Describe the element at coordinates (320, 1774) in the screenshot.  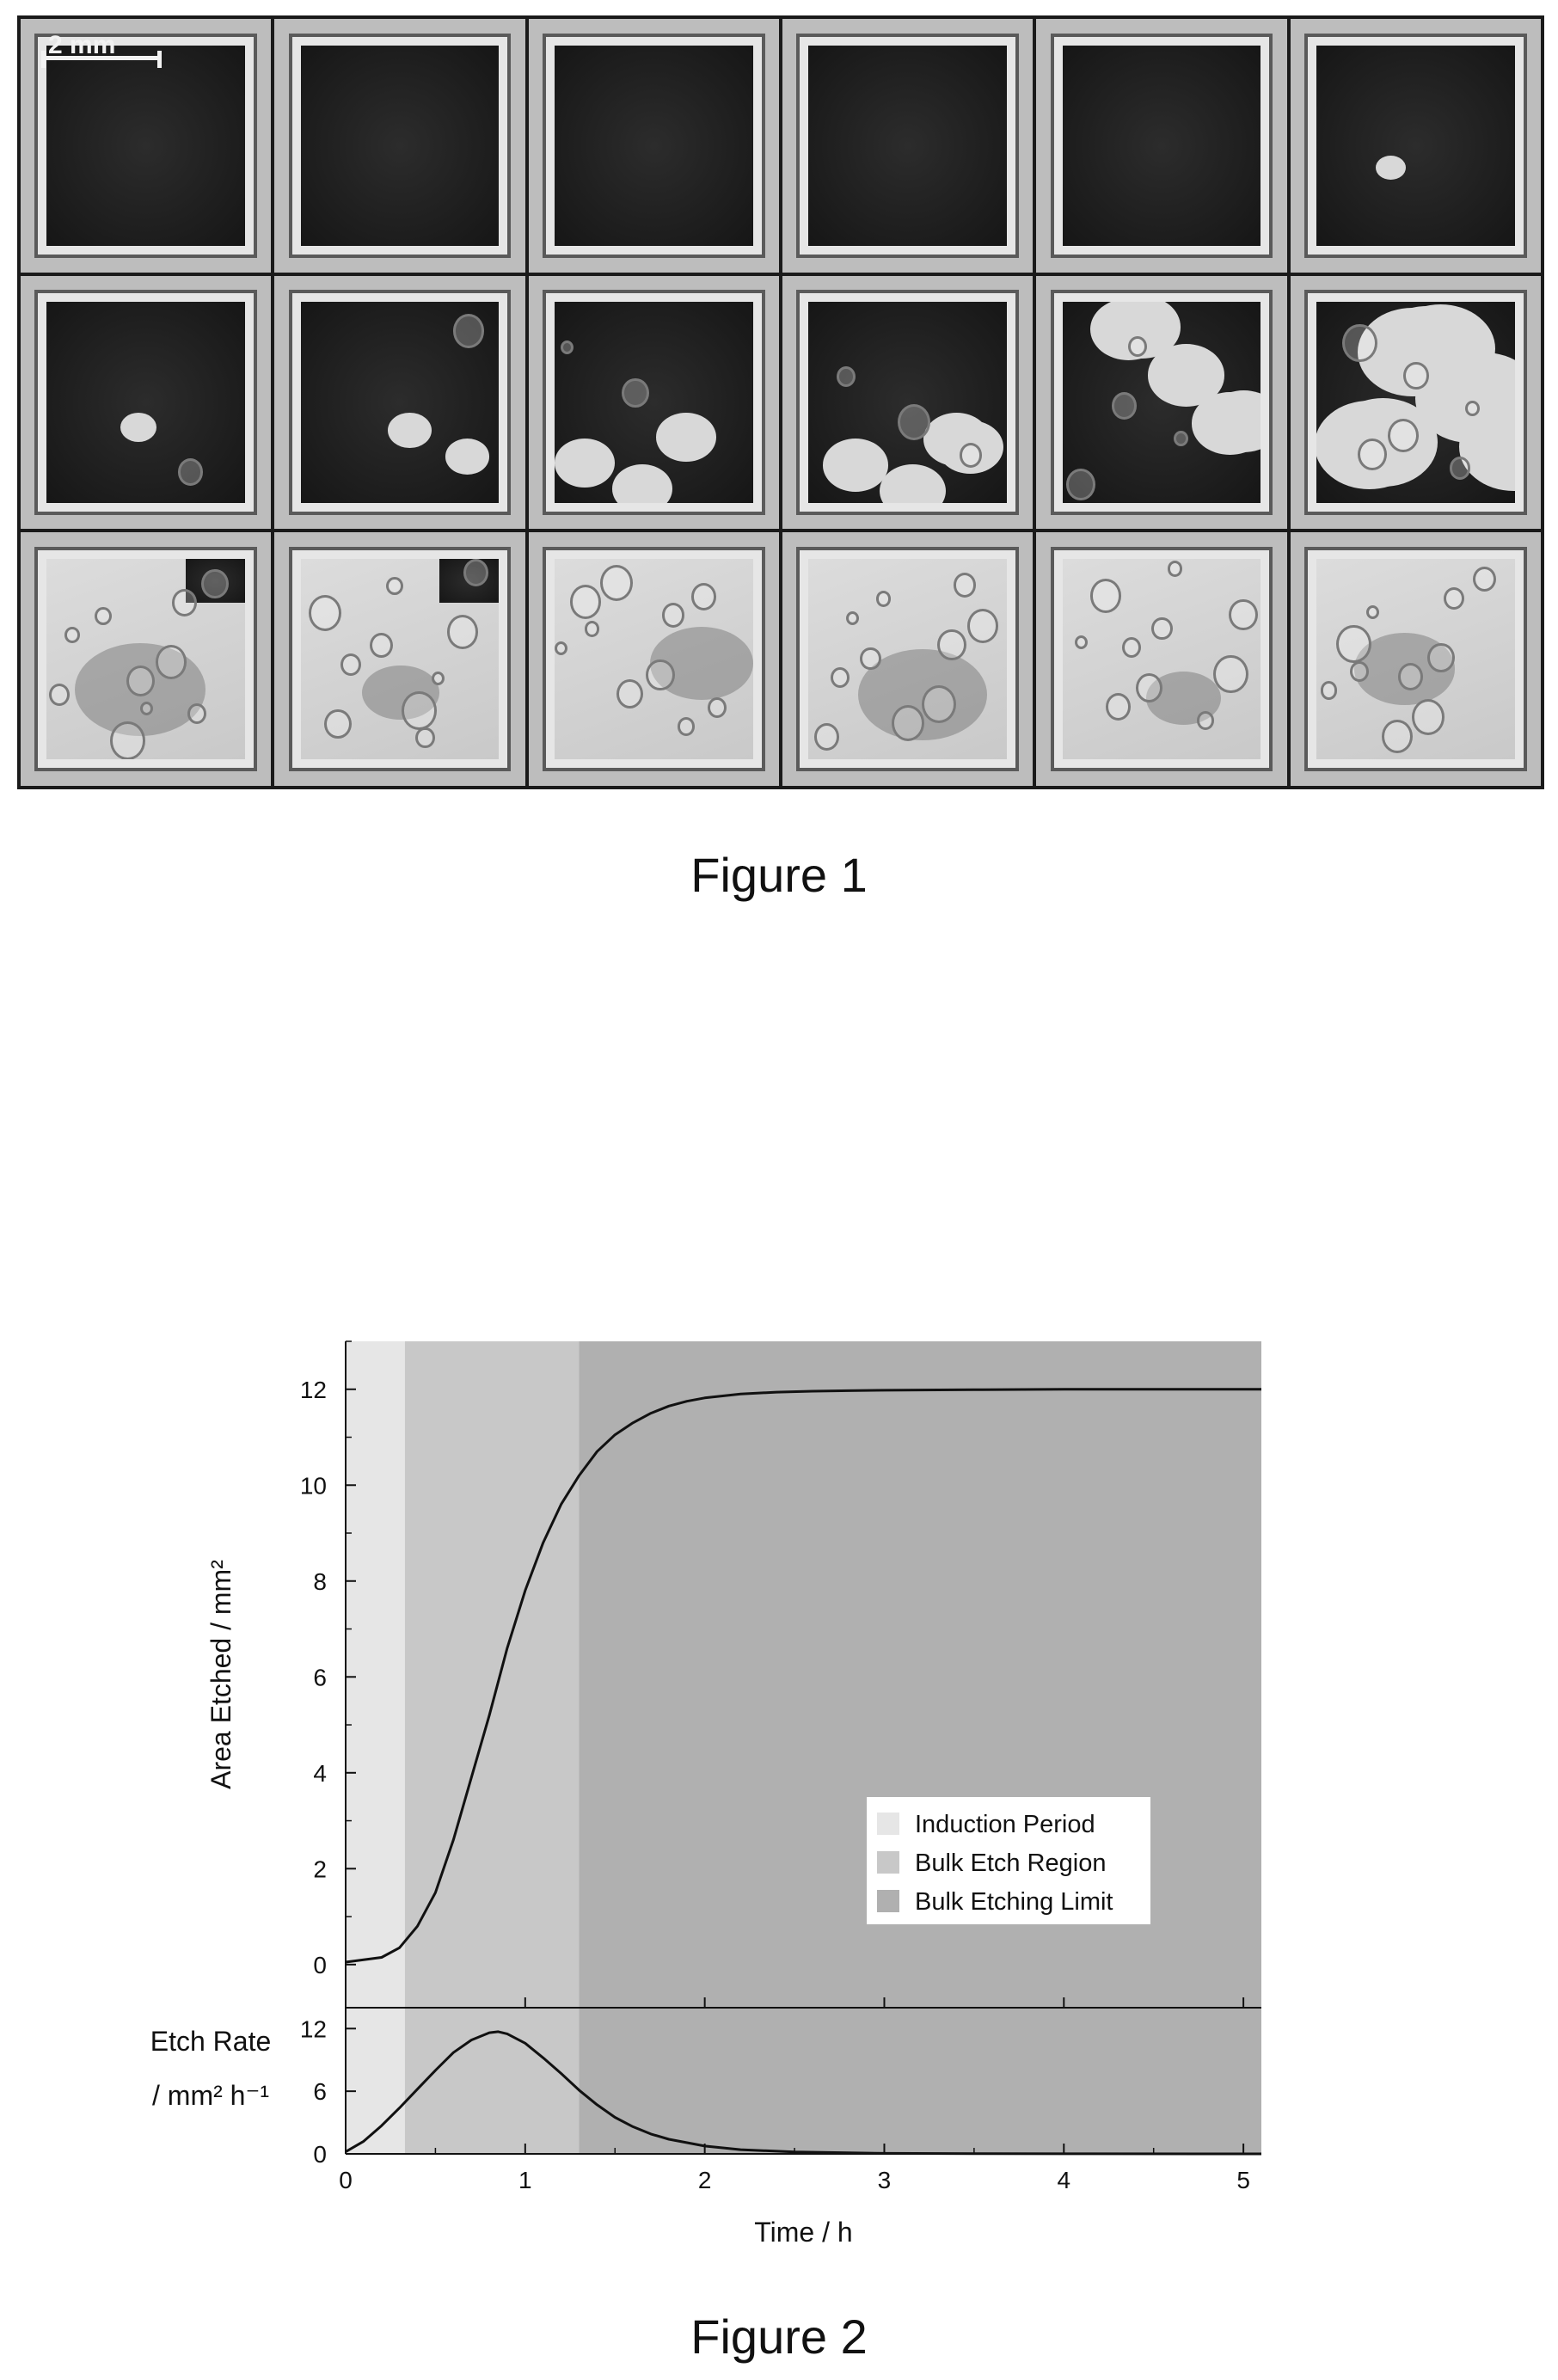
I see `y-tick-label-area: 4` at that location.